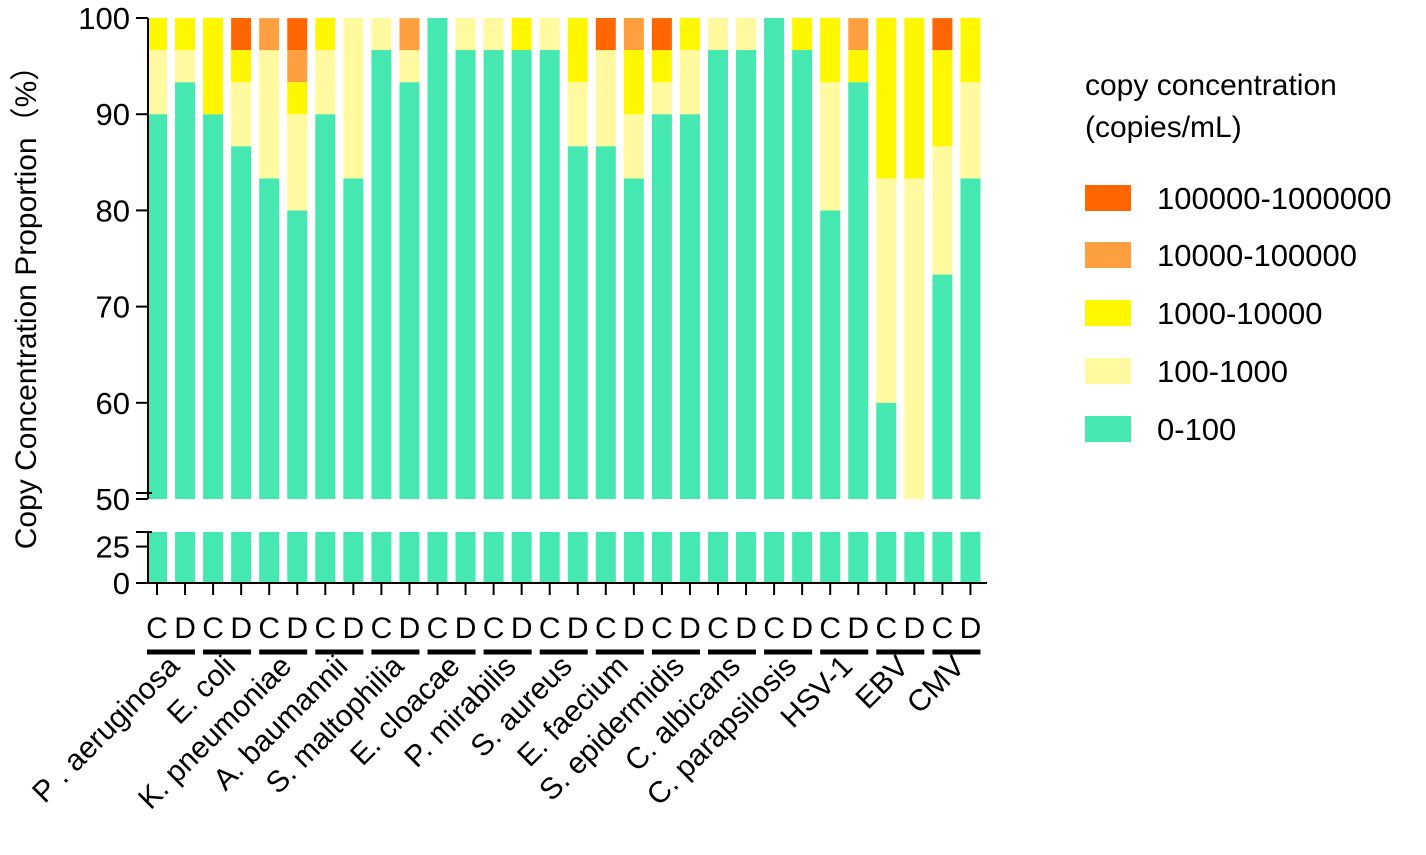 The width and height of the screenshot is (1426, 855). What do you see at coordinates (718, 628) in the screenshot?
I see `bar-label-20: C` at bounding box center [718, 628].